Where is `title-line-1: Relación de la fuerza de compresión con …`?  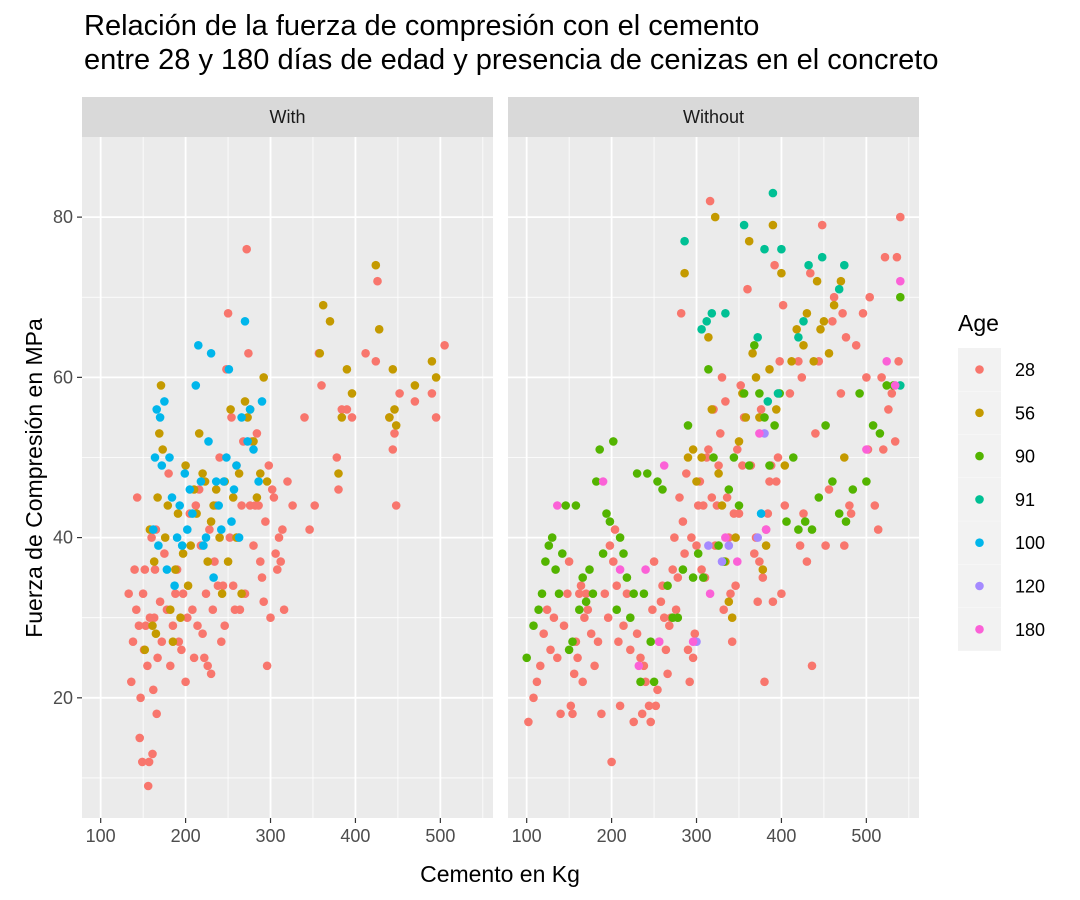 title-line-1: Relación de la fuerza de compresión con … is located at coordinates (421, 26).